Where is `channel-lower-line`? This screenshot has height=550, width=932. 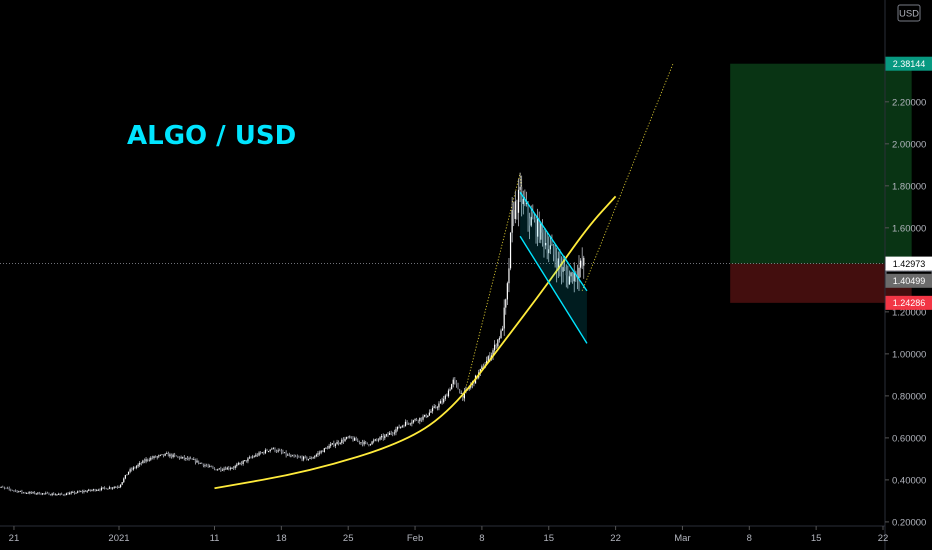 channel-lower-line is located at coordinates (553, 289).